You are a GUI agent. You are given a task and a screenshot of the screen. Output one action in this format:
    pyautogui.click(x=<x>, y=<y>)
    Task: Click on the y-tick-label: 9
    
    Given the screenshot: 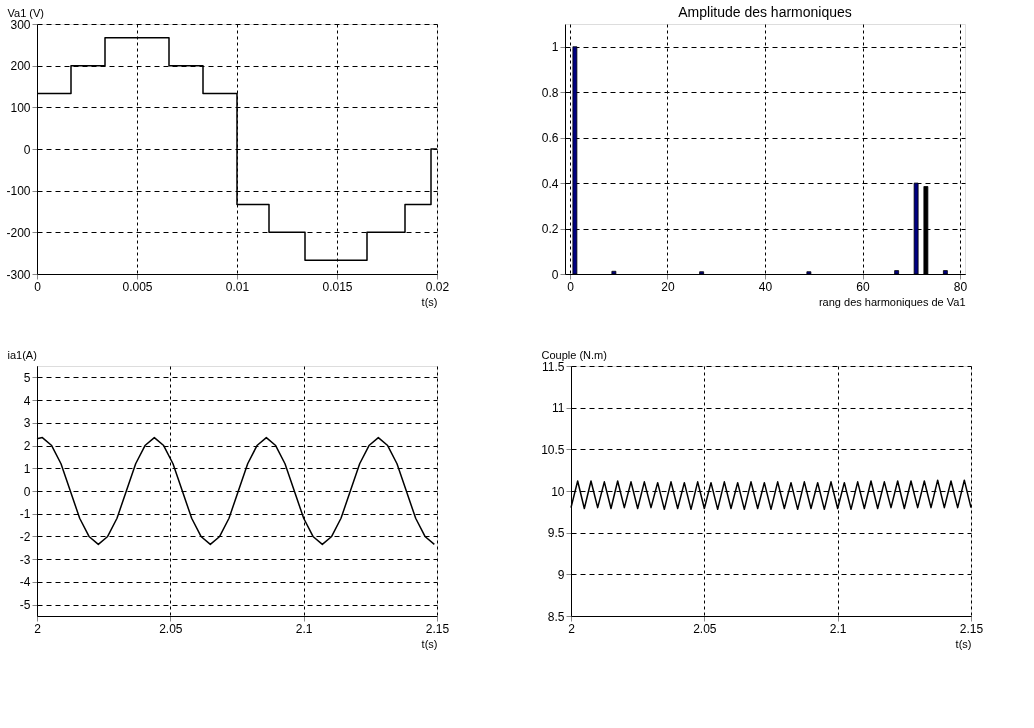 What is the action you would take?
    pyautogui.click(x=561, y=574)
    